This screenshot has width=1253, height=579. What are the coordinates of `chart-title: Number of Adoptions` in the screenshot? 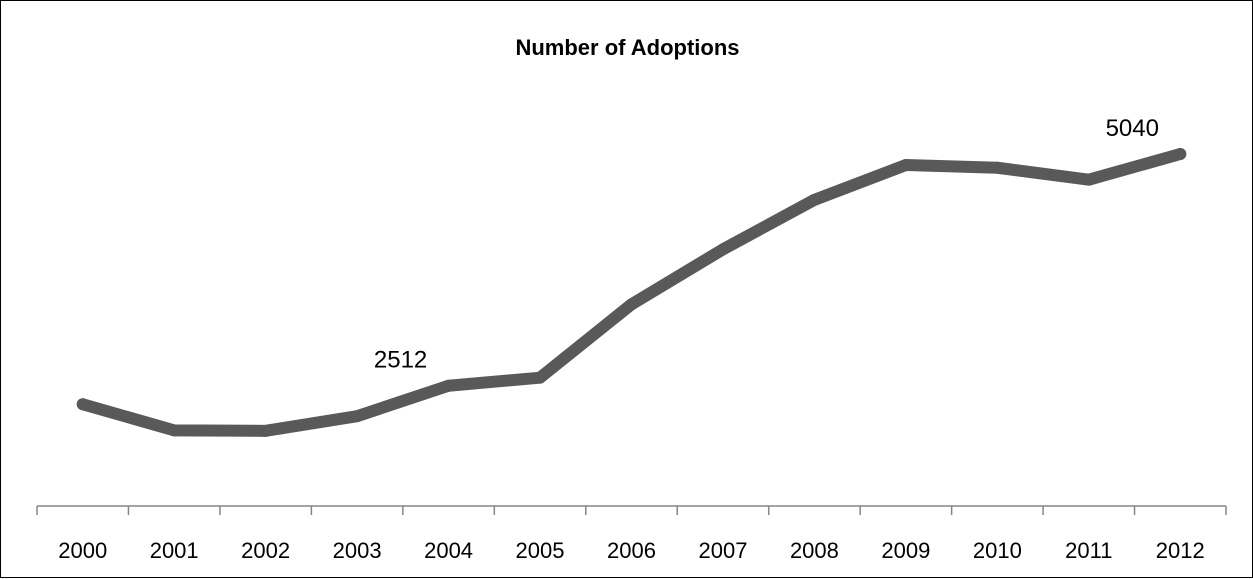 It's located at (627, 47).